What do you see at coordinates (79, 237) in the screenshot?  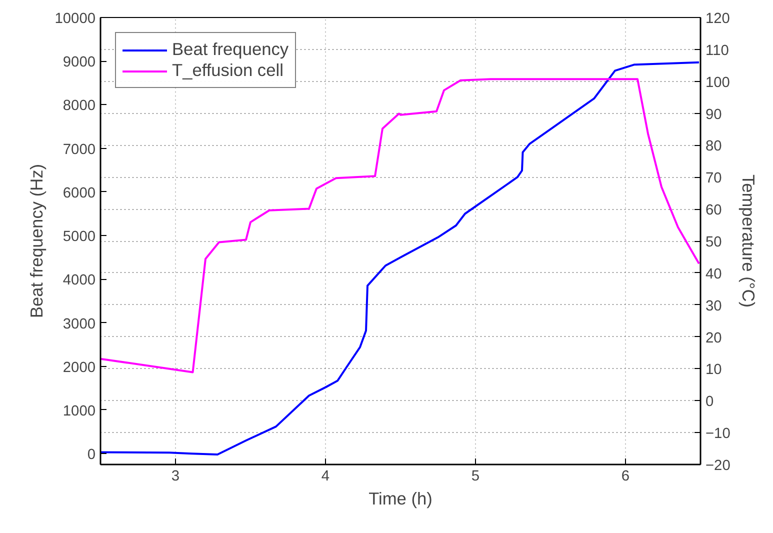 I see `y-tick-label: 5000` at bounding box center [79, 237].